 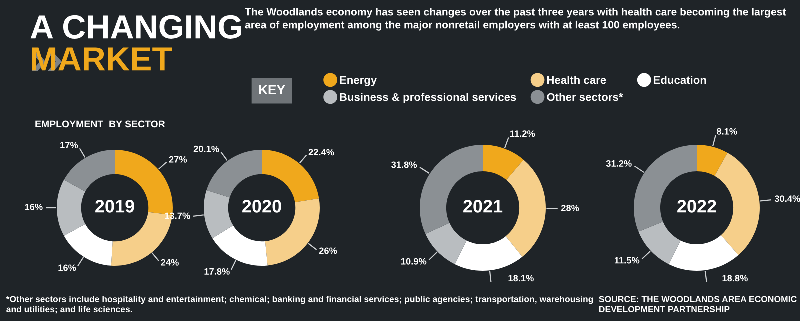 What do you see at coordinates (515, 19) in the screenshot?
I see `text: The Woodlands economy has seen changes over the past three years with health care becoming the largest area of employment among the major nonretail employers with at least 100 employees.` at bounding box center [515, 19].